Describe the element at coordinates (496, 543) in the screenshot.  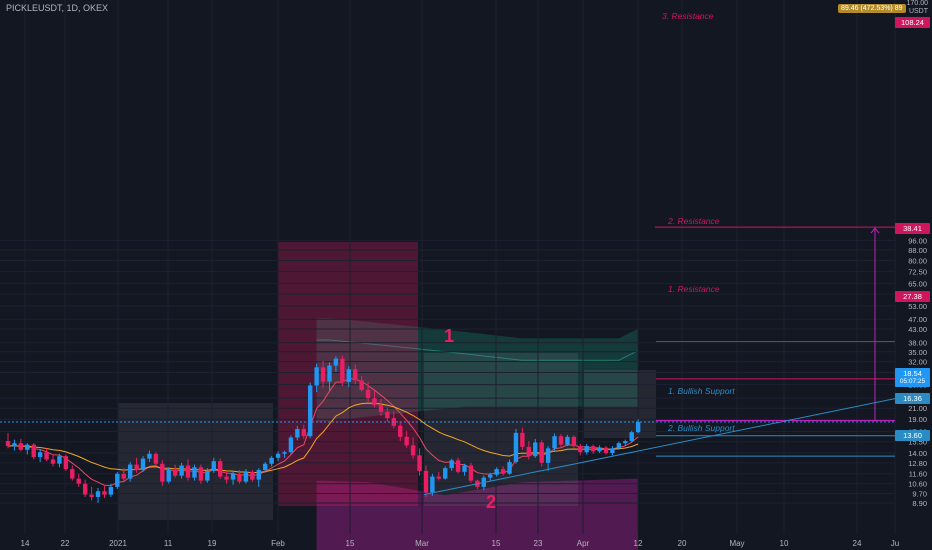
I see `time-axis-label: 15` at that location.